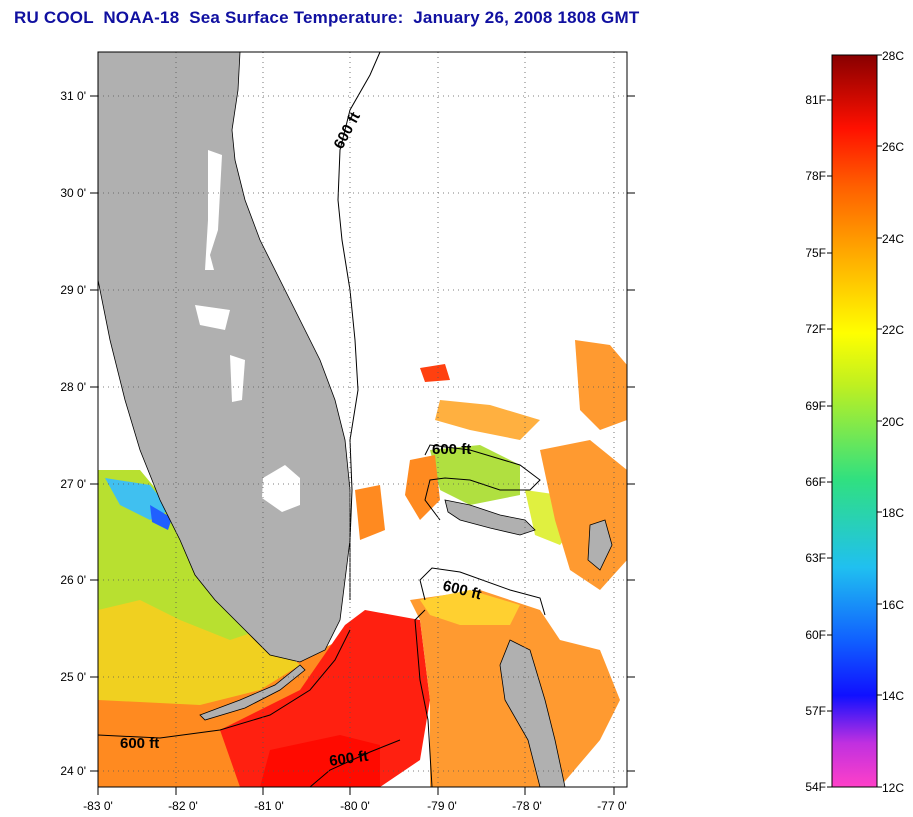 The image size is (913, 817). Describe the element at coordinates (480, 677) in the screenshot. I see `isobath-great-bahama` at that location.